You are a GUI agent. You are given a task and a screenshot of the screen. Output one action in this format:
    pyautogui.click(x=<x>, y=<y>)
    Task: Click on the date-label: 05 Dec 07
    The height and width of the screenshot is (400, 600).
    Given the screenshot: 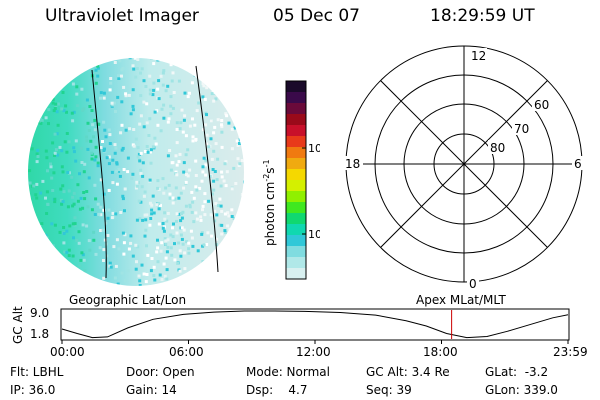 What is the action you would take?
    pyautogui.click(x=316, y=16)
    